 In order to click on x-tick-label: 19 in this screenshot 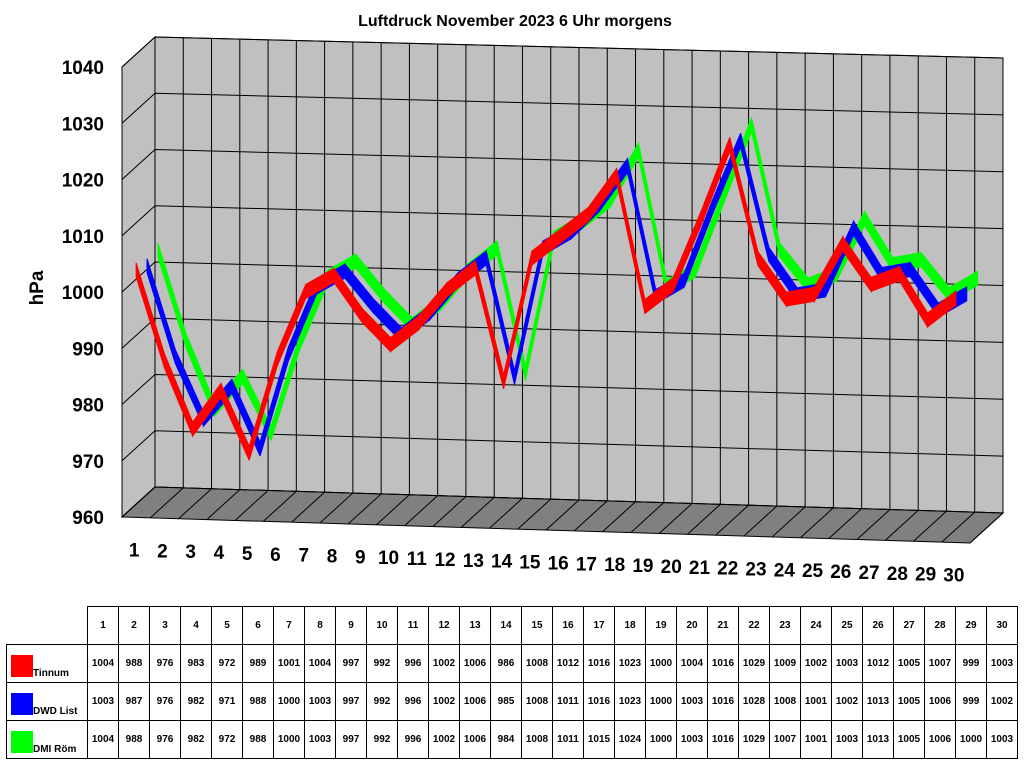, I will do `click(642, 566)`.